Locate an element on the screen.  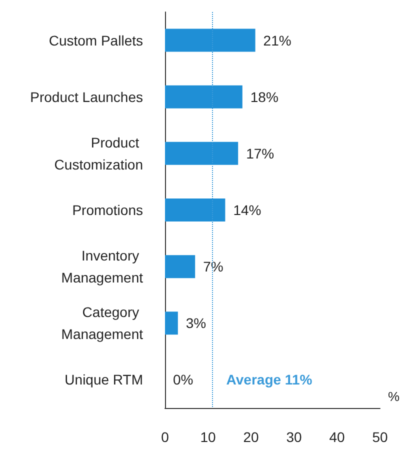
y-tick-label: Product Launches is located at coordinates (86, 96).